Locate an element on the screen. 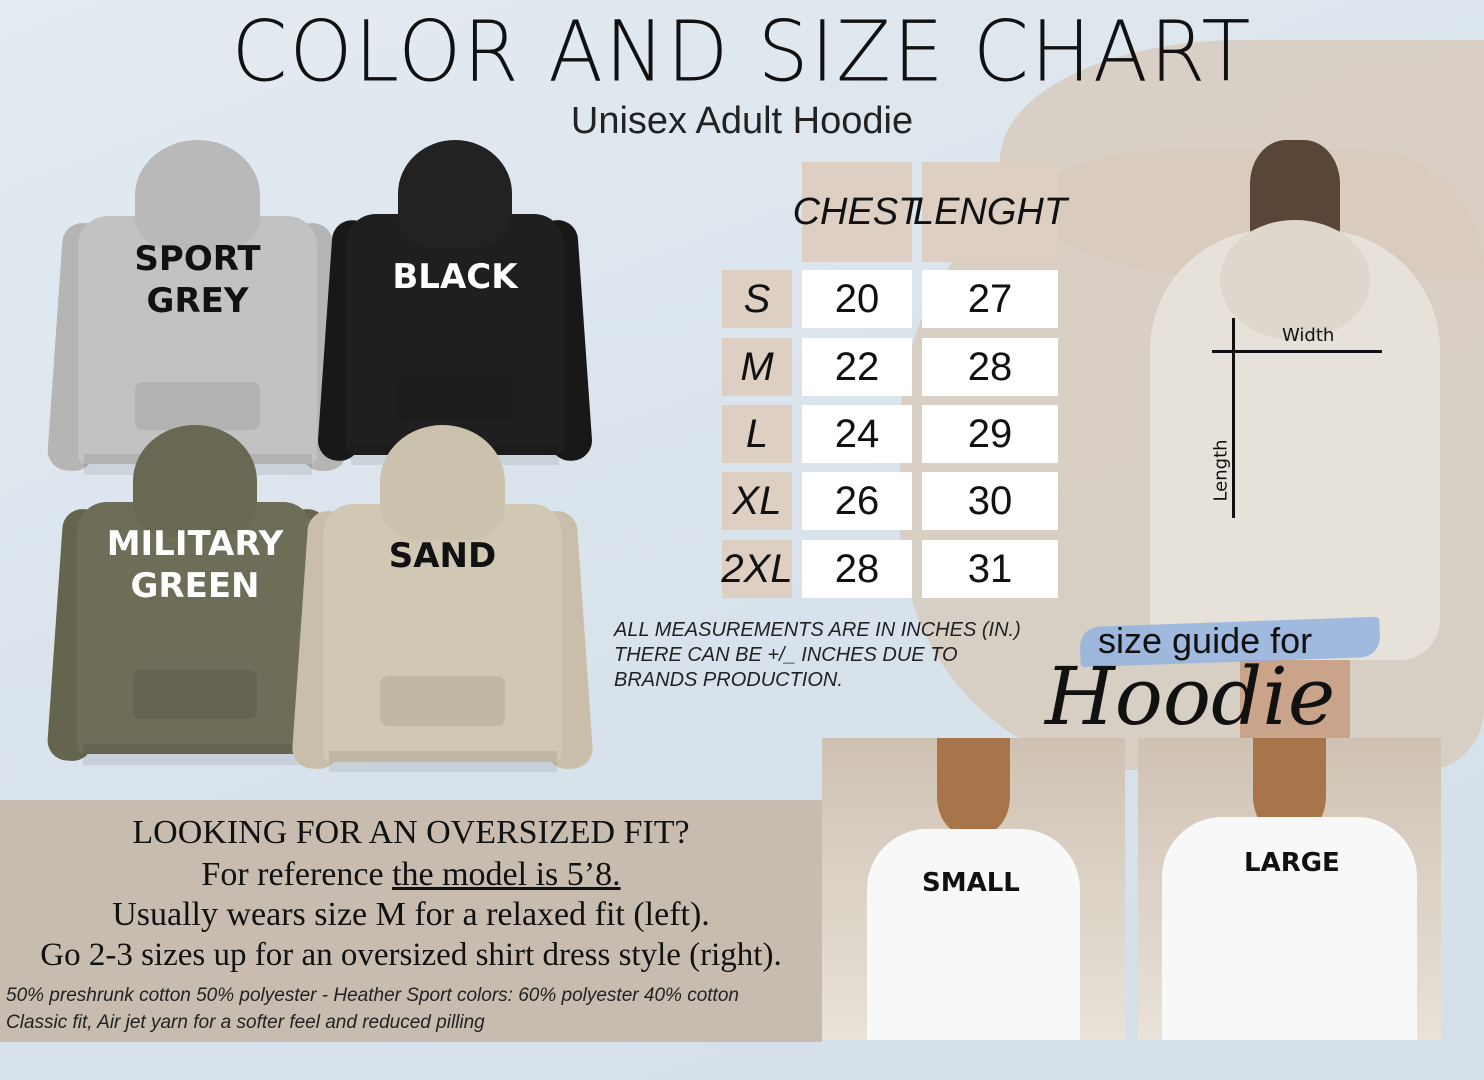  width-label: Width is located at coordinates (1308, 335).